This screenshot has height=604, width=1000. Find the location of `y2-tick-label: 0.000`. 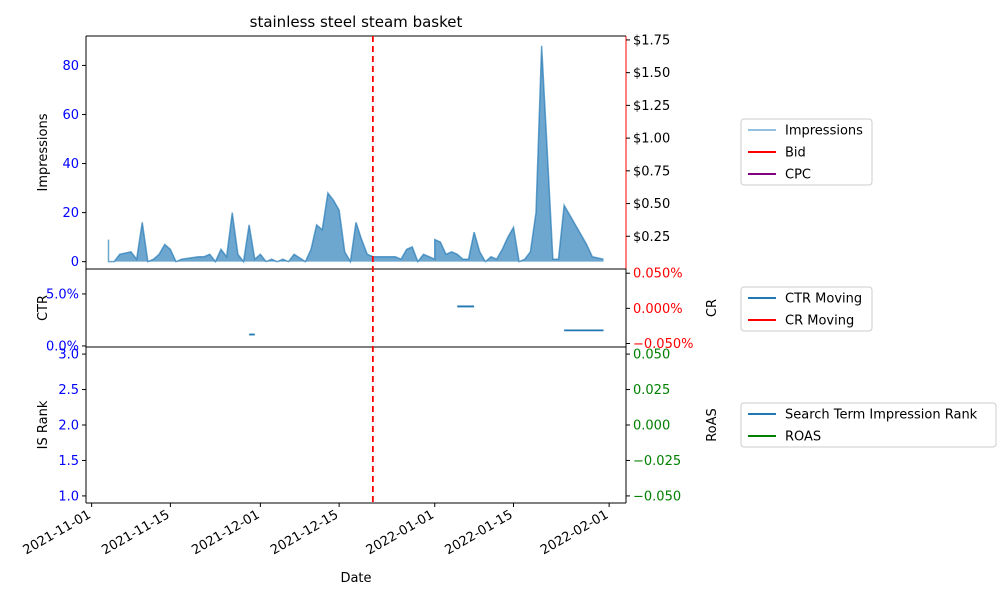

y2-tick-label: 0.000 is located at coordinates (651, 426).